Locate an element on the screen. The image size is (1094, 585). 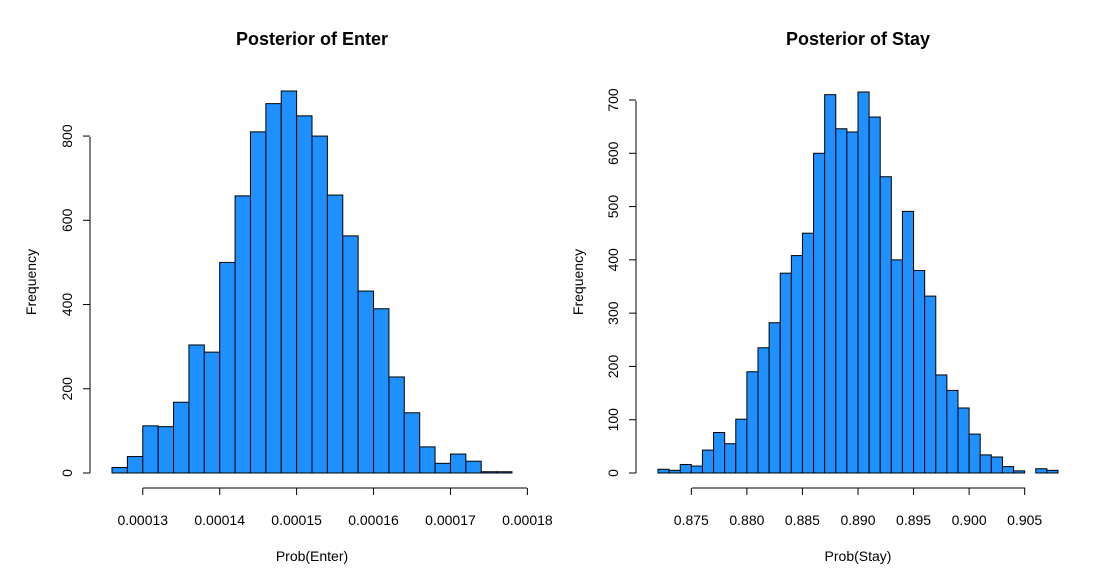
chart-title: Posterior of Enter is located at coordinates (312, 39).